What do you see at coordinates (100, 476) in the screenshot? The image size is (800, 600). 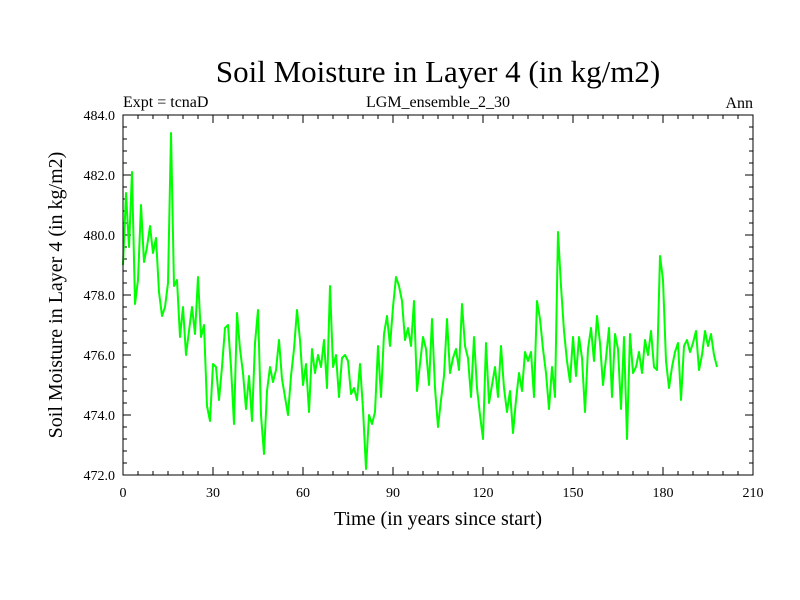 I see `y-tick-label: 472.0` at bounding box center [100, 476].